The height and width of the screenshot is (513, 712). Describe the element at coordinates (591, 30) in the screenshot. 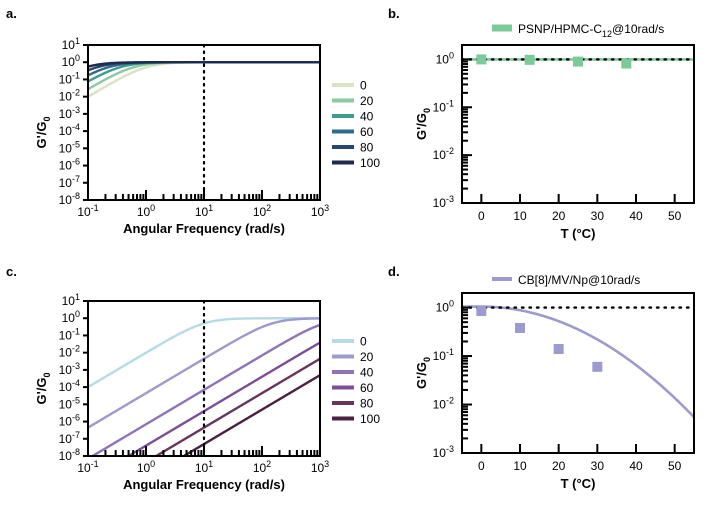

I see `panel-b-legend-label: PSNP/HPMC-C12@10rad/s` at that location.